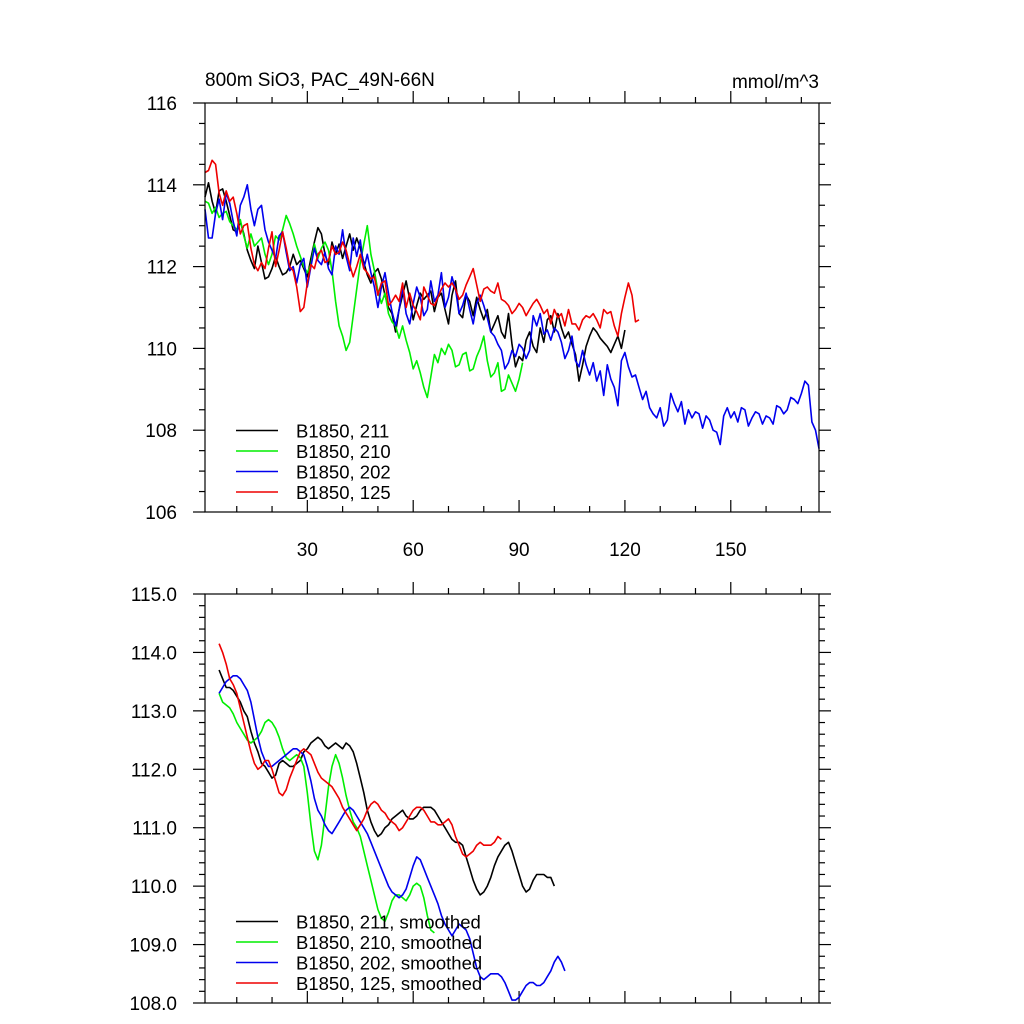  Describe the element at coordinates (731, 550) in the screenshot. I see `x-tick-label: 150` at that location.